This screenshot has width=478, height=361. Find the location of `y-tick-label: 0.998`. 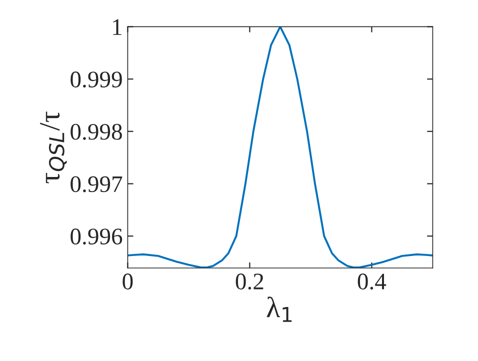

y-tick-label: 0.998 is located at coordinates (96, 132).